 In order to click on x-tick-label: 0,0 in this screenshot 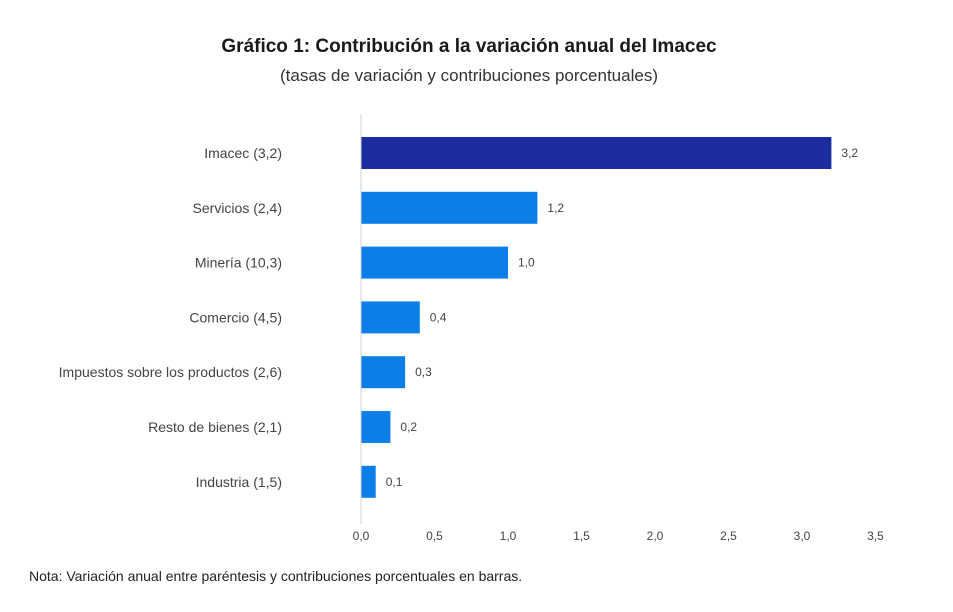, I will do `click(361, 536)`.